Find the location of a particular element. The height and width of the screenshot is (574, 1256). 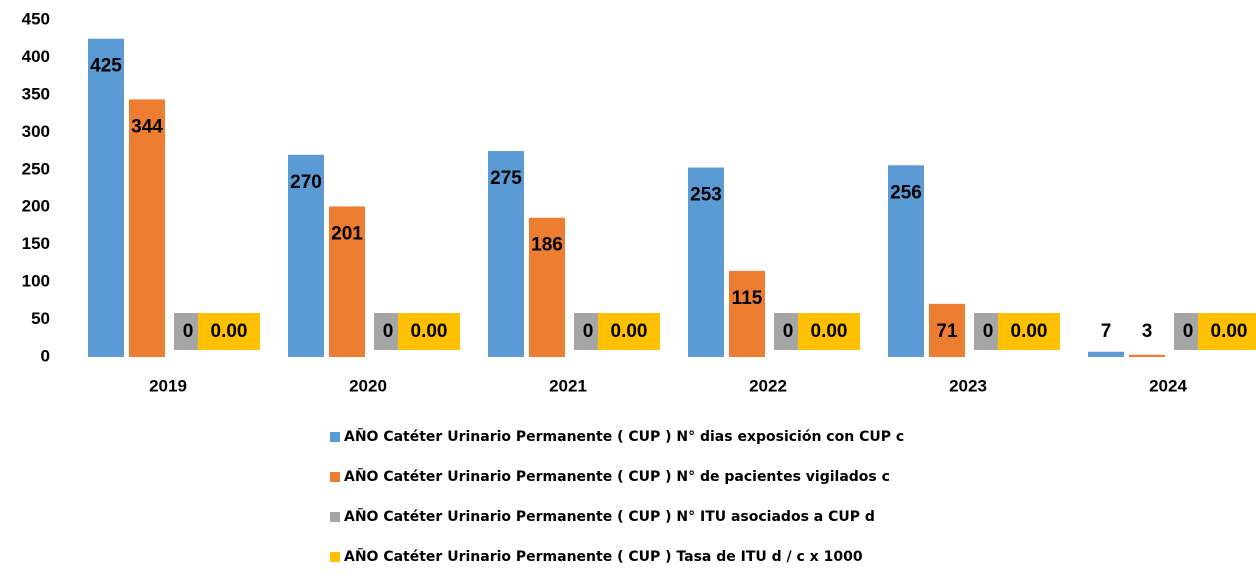

y-tick-label: 450 is located at coordinates (36, 18).